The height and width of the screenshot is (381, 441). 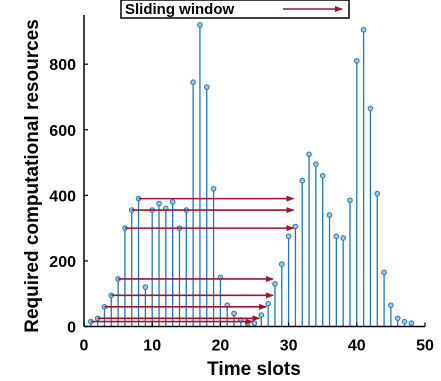 What do you see at coordinates (221, 346) in the screenshot?
I see `x-tick-label: 20` at bounding box center [221, 346].